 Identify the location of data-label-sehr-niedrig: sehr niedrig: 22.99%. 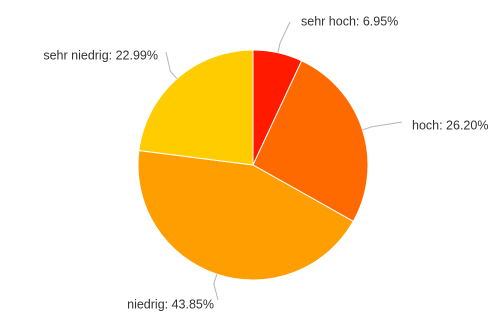
(100, 55).